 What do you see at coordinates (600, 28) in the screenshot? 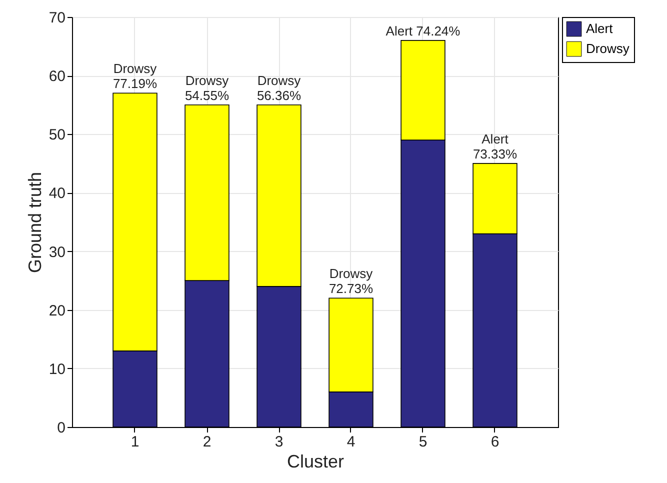
I see `legend-label: Alert` at bounding box center [600, 28].